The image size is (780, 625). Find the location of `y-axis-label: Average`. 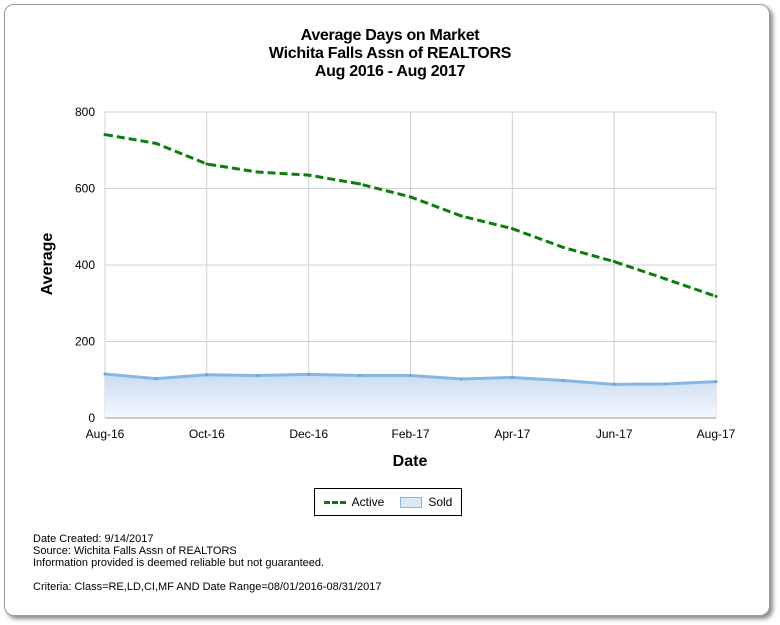

y-axis-label: Average is located at coordinates (47, 264).